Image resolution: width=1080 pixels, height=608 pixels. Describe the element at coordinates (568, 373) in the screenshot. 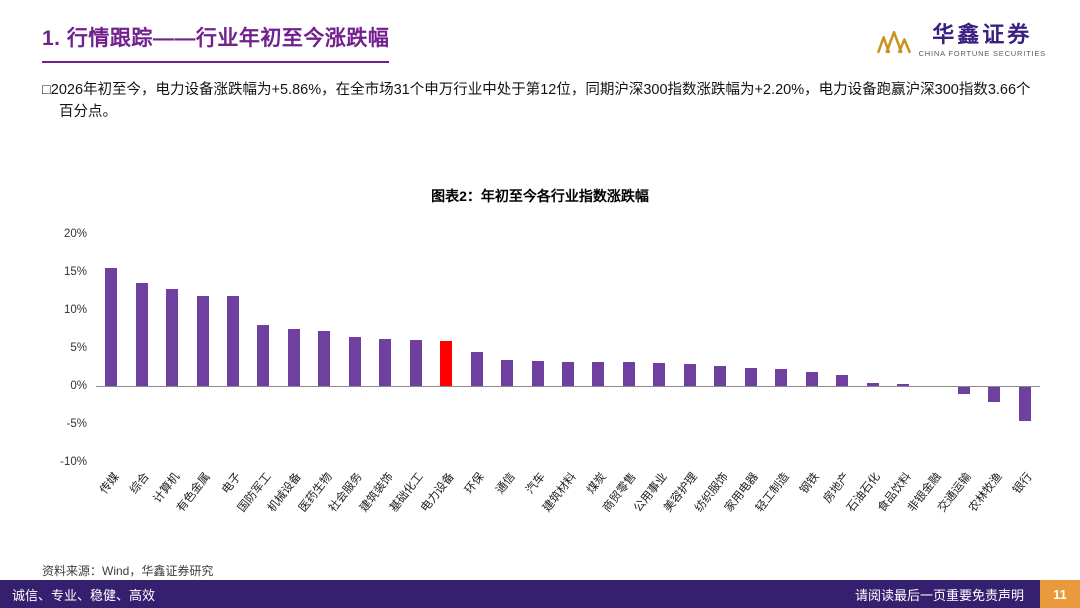

I see `bar-建筑材料` at that location.